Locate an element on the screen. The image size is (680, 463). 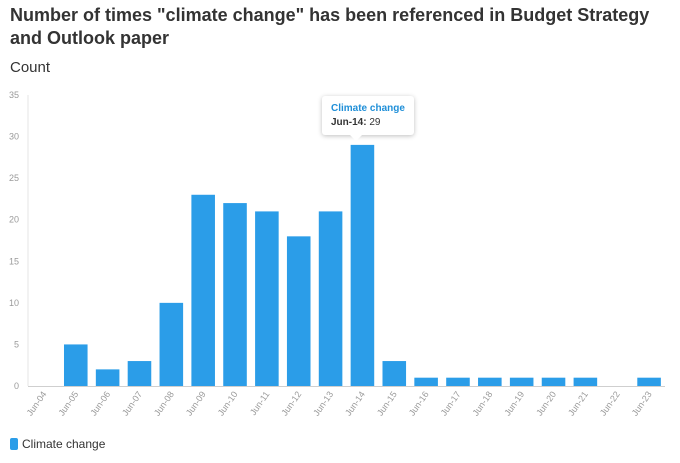
y-tick-label: 20 is located at coordinates (14, 220).